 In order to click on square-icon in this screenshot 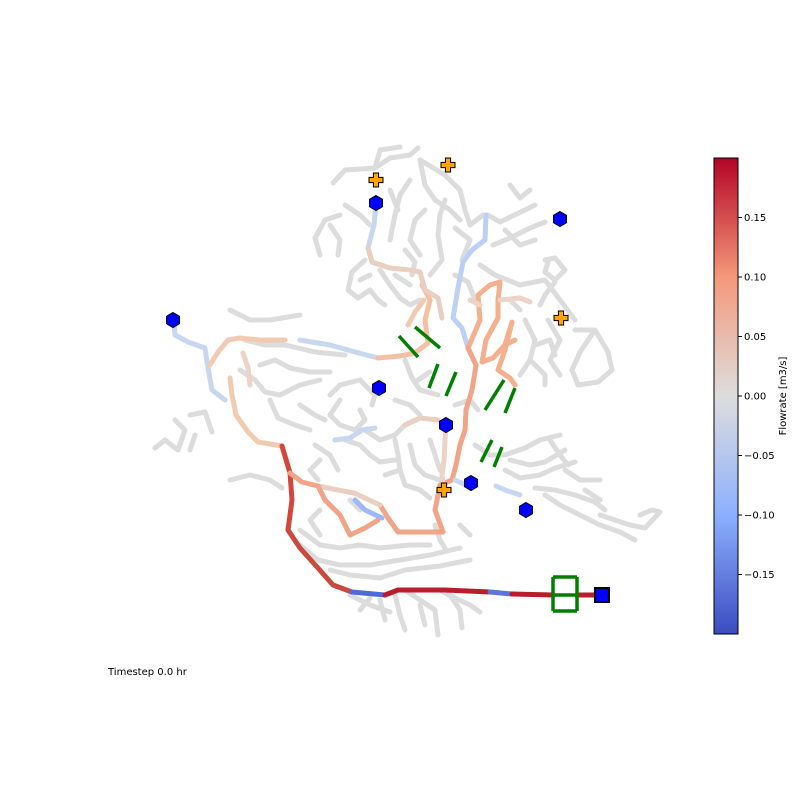, I will do `click(602, 595)`.